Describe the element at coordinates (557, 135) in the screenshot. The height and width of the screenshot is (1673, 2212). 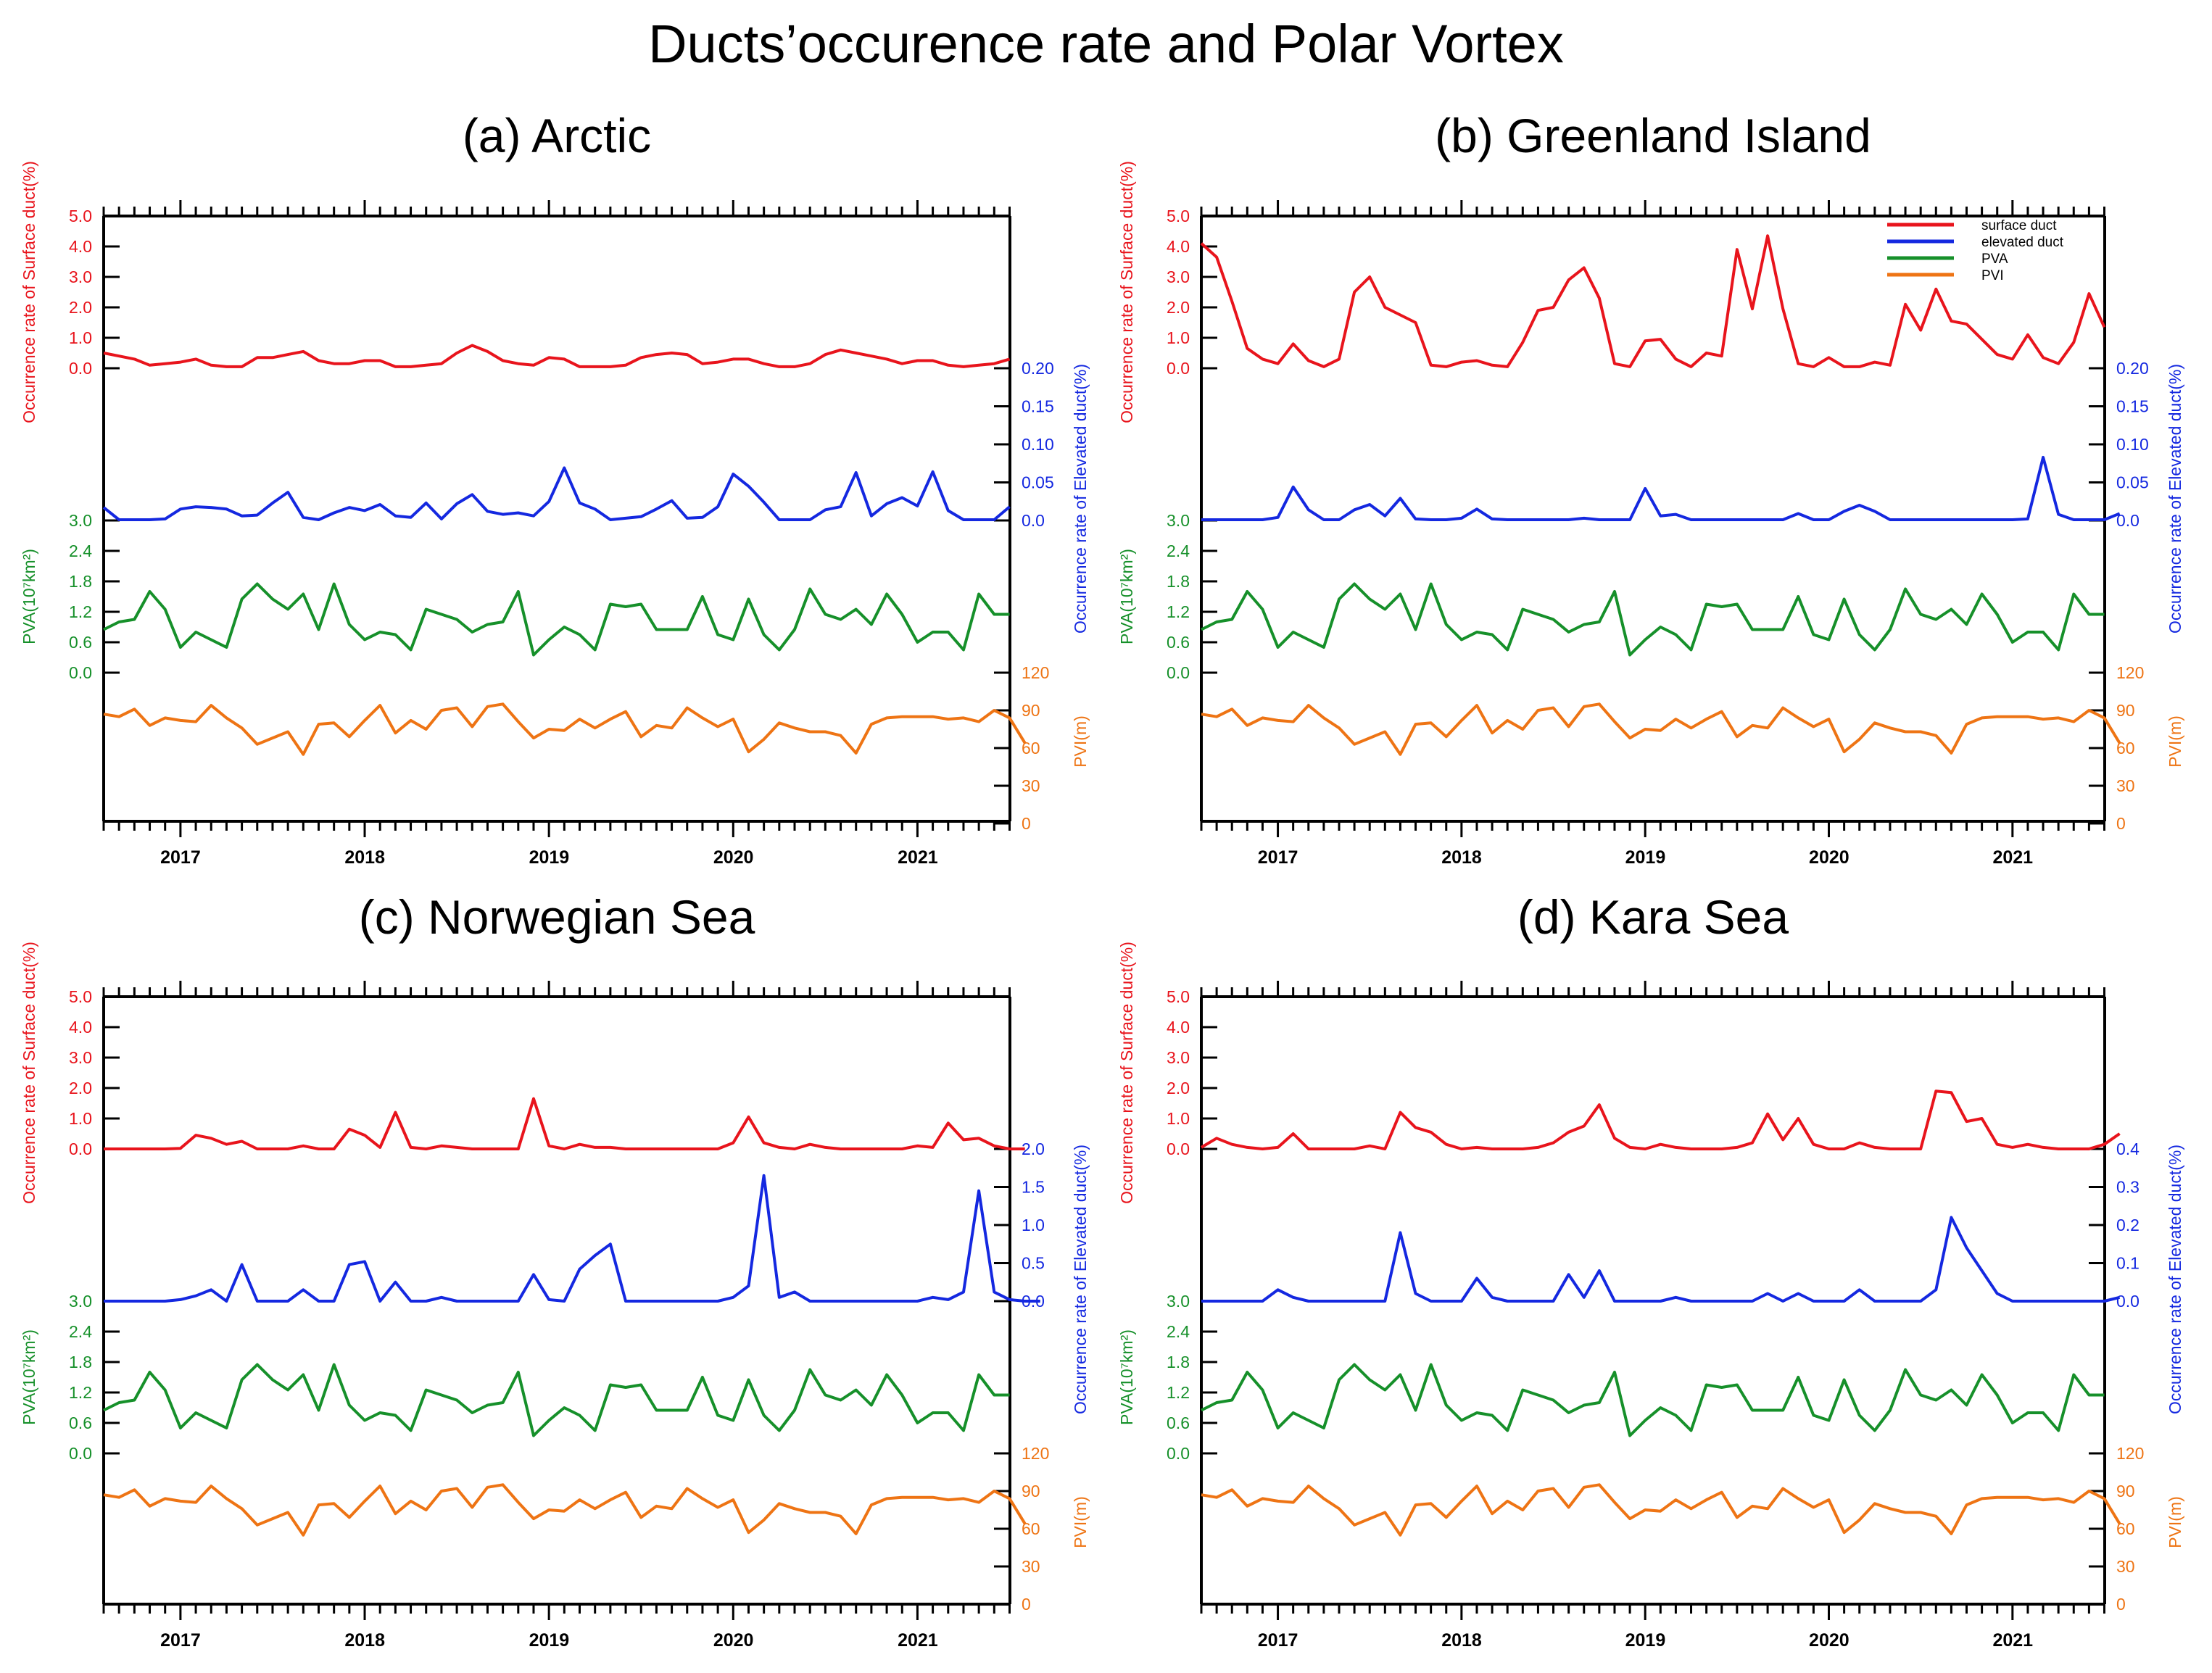
I see `panel-title: (a) Arctic` at that location.